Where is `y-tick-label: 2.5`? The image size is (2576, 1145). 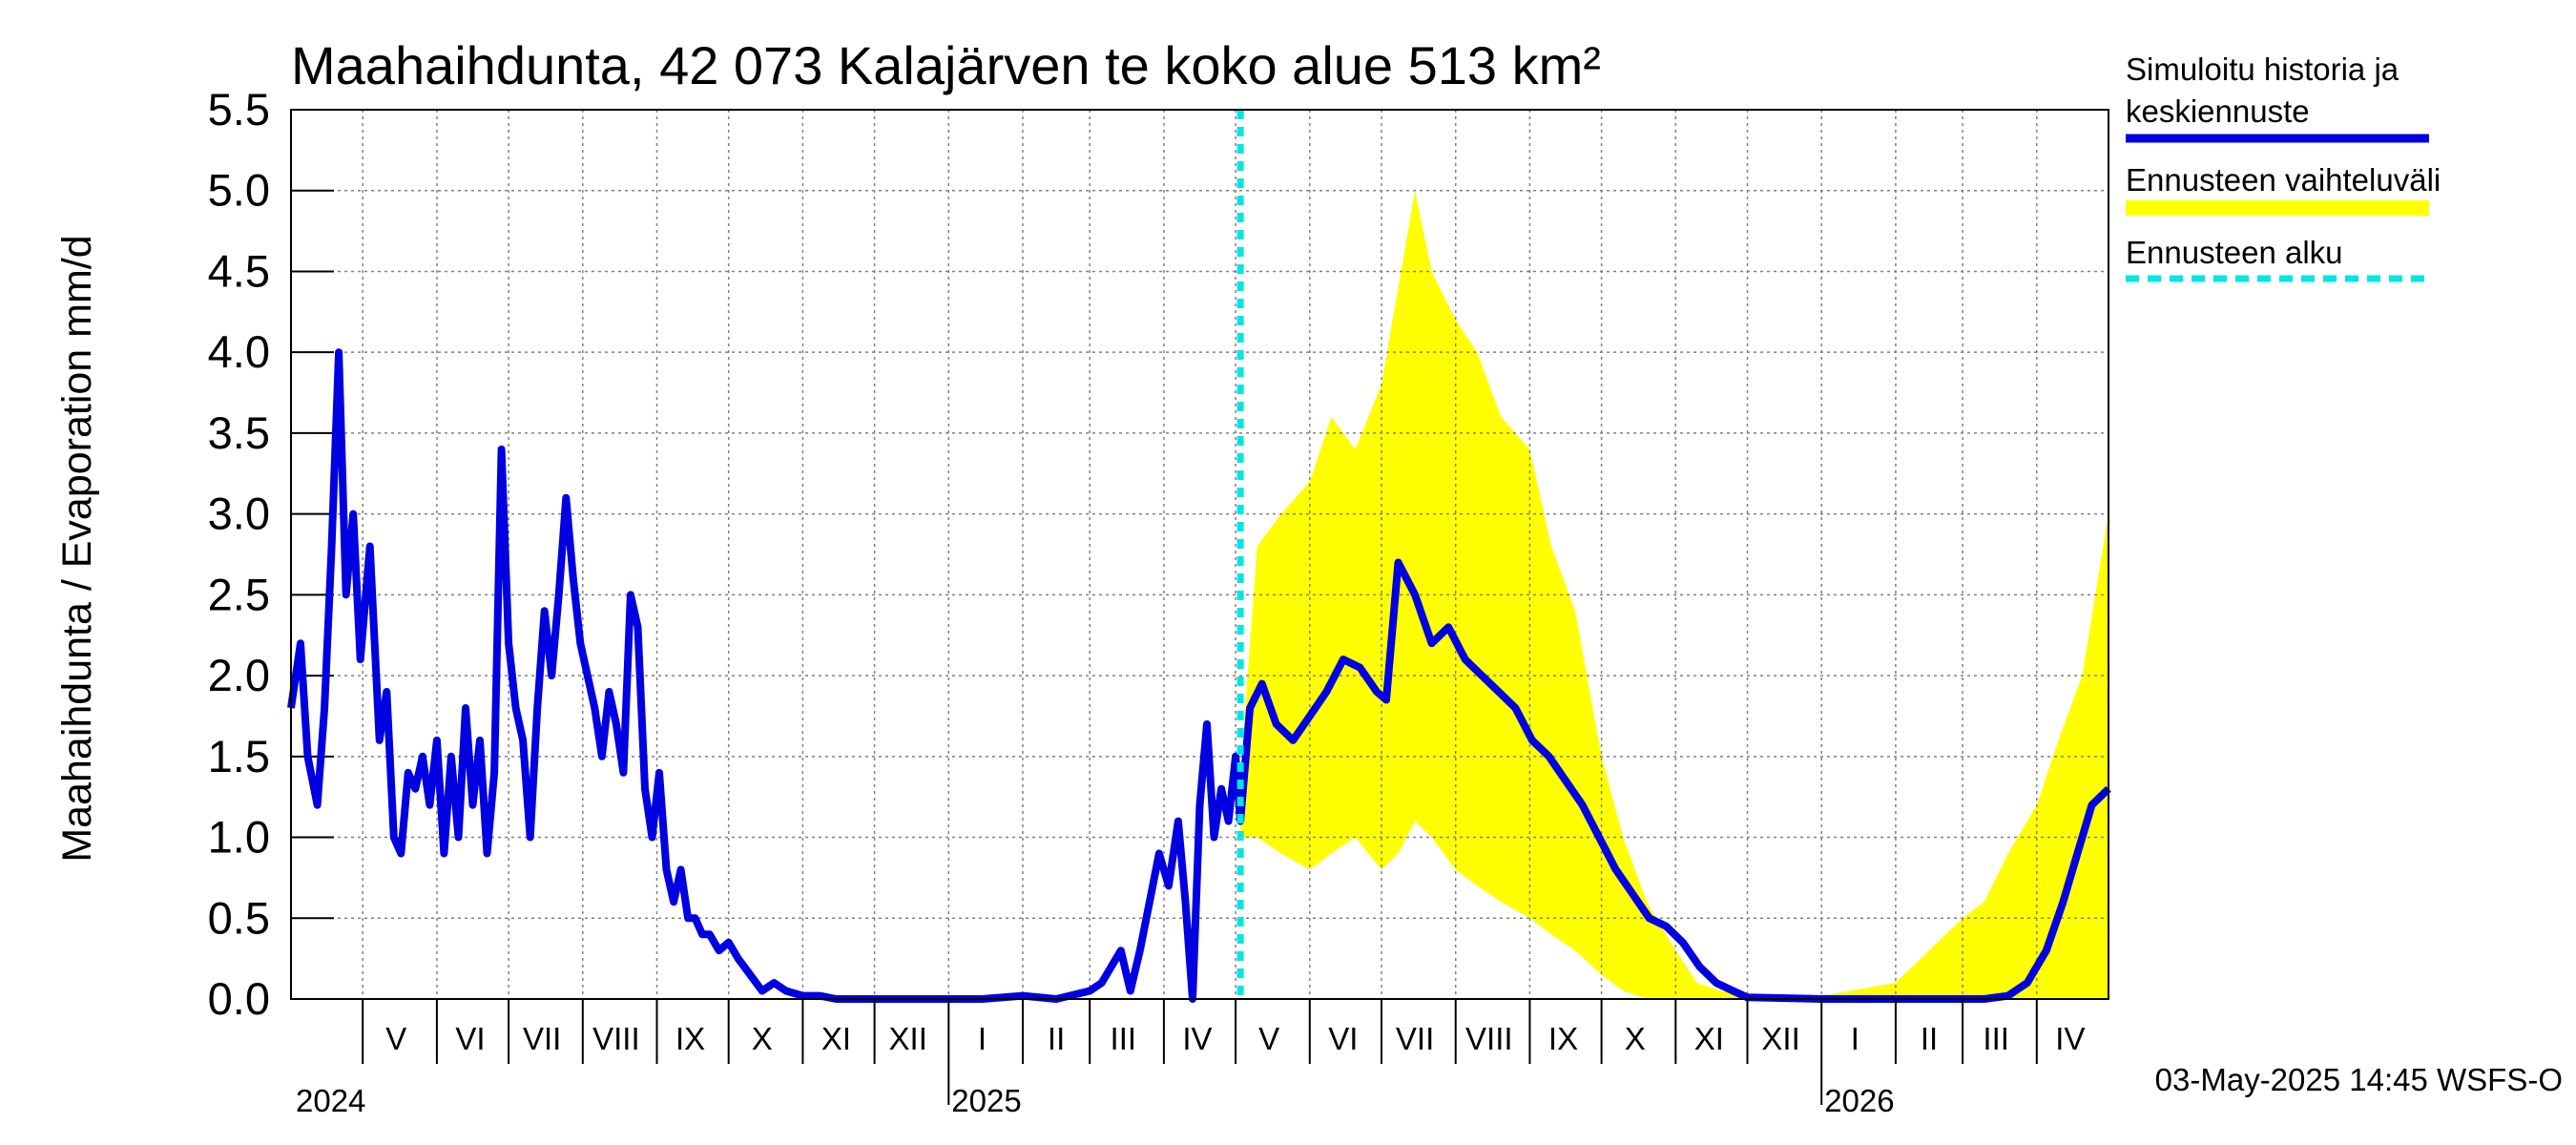 y-tick-label: 2.5 is located at coordinates (239, 594).